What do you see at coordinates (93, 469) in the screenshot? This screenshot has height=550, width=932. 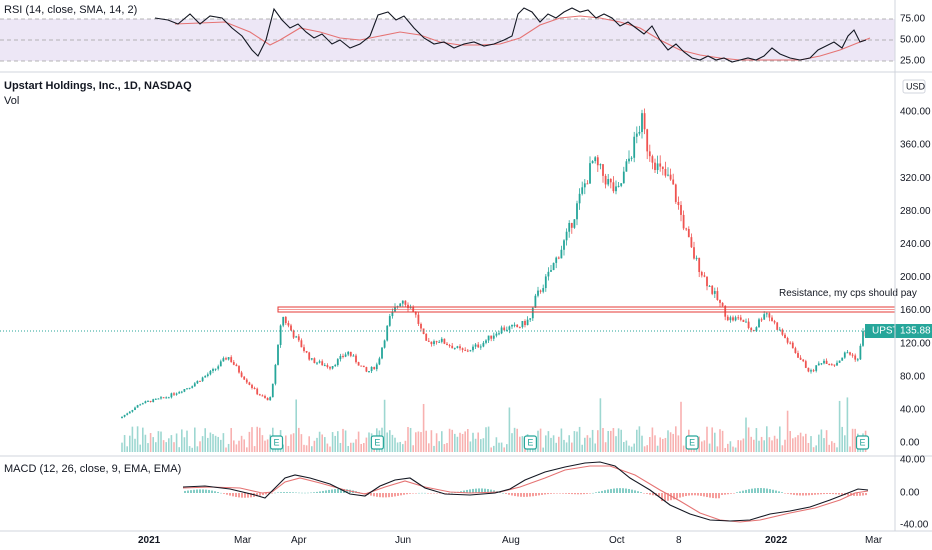 I see `macd-legend: MACD (12, 26, close, 9, EMA, EMA)` at bounding box center [93, 469].